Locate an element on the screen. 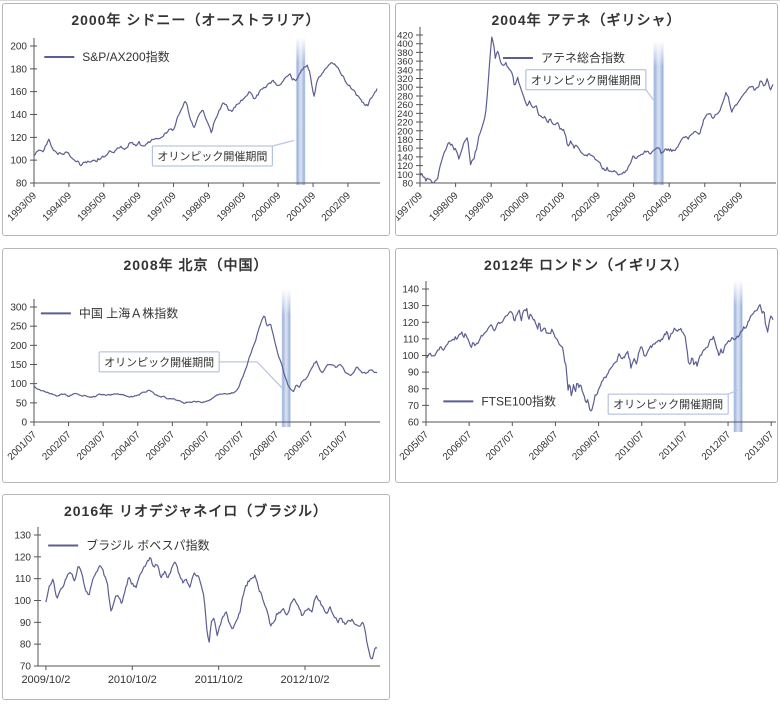  svg-text: 2006/09 is located at coordinates (729, 207).